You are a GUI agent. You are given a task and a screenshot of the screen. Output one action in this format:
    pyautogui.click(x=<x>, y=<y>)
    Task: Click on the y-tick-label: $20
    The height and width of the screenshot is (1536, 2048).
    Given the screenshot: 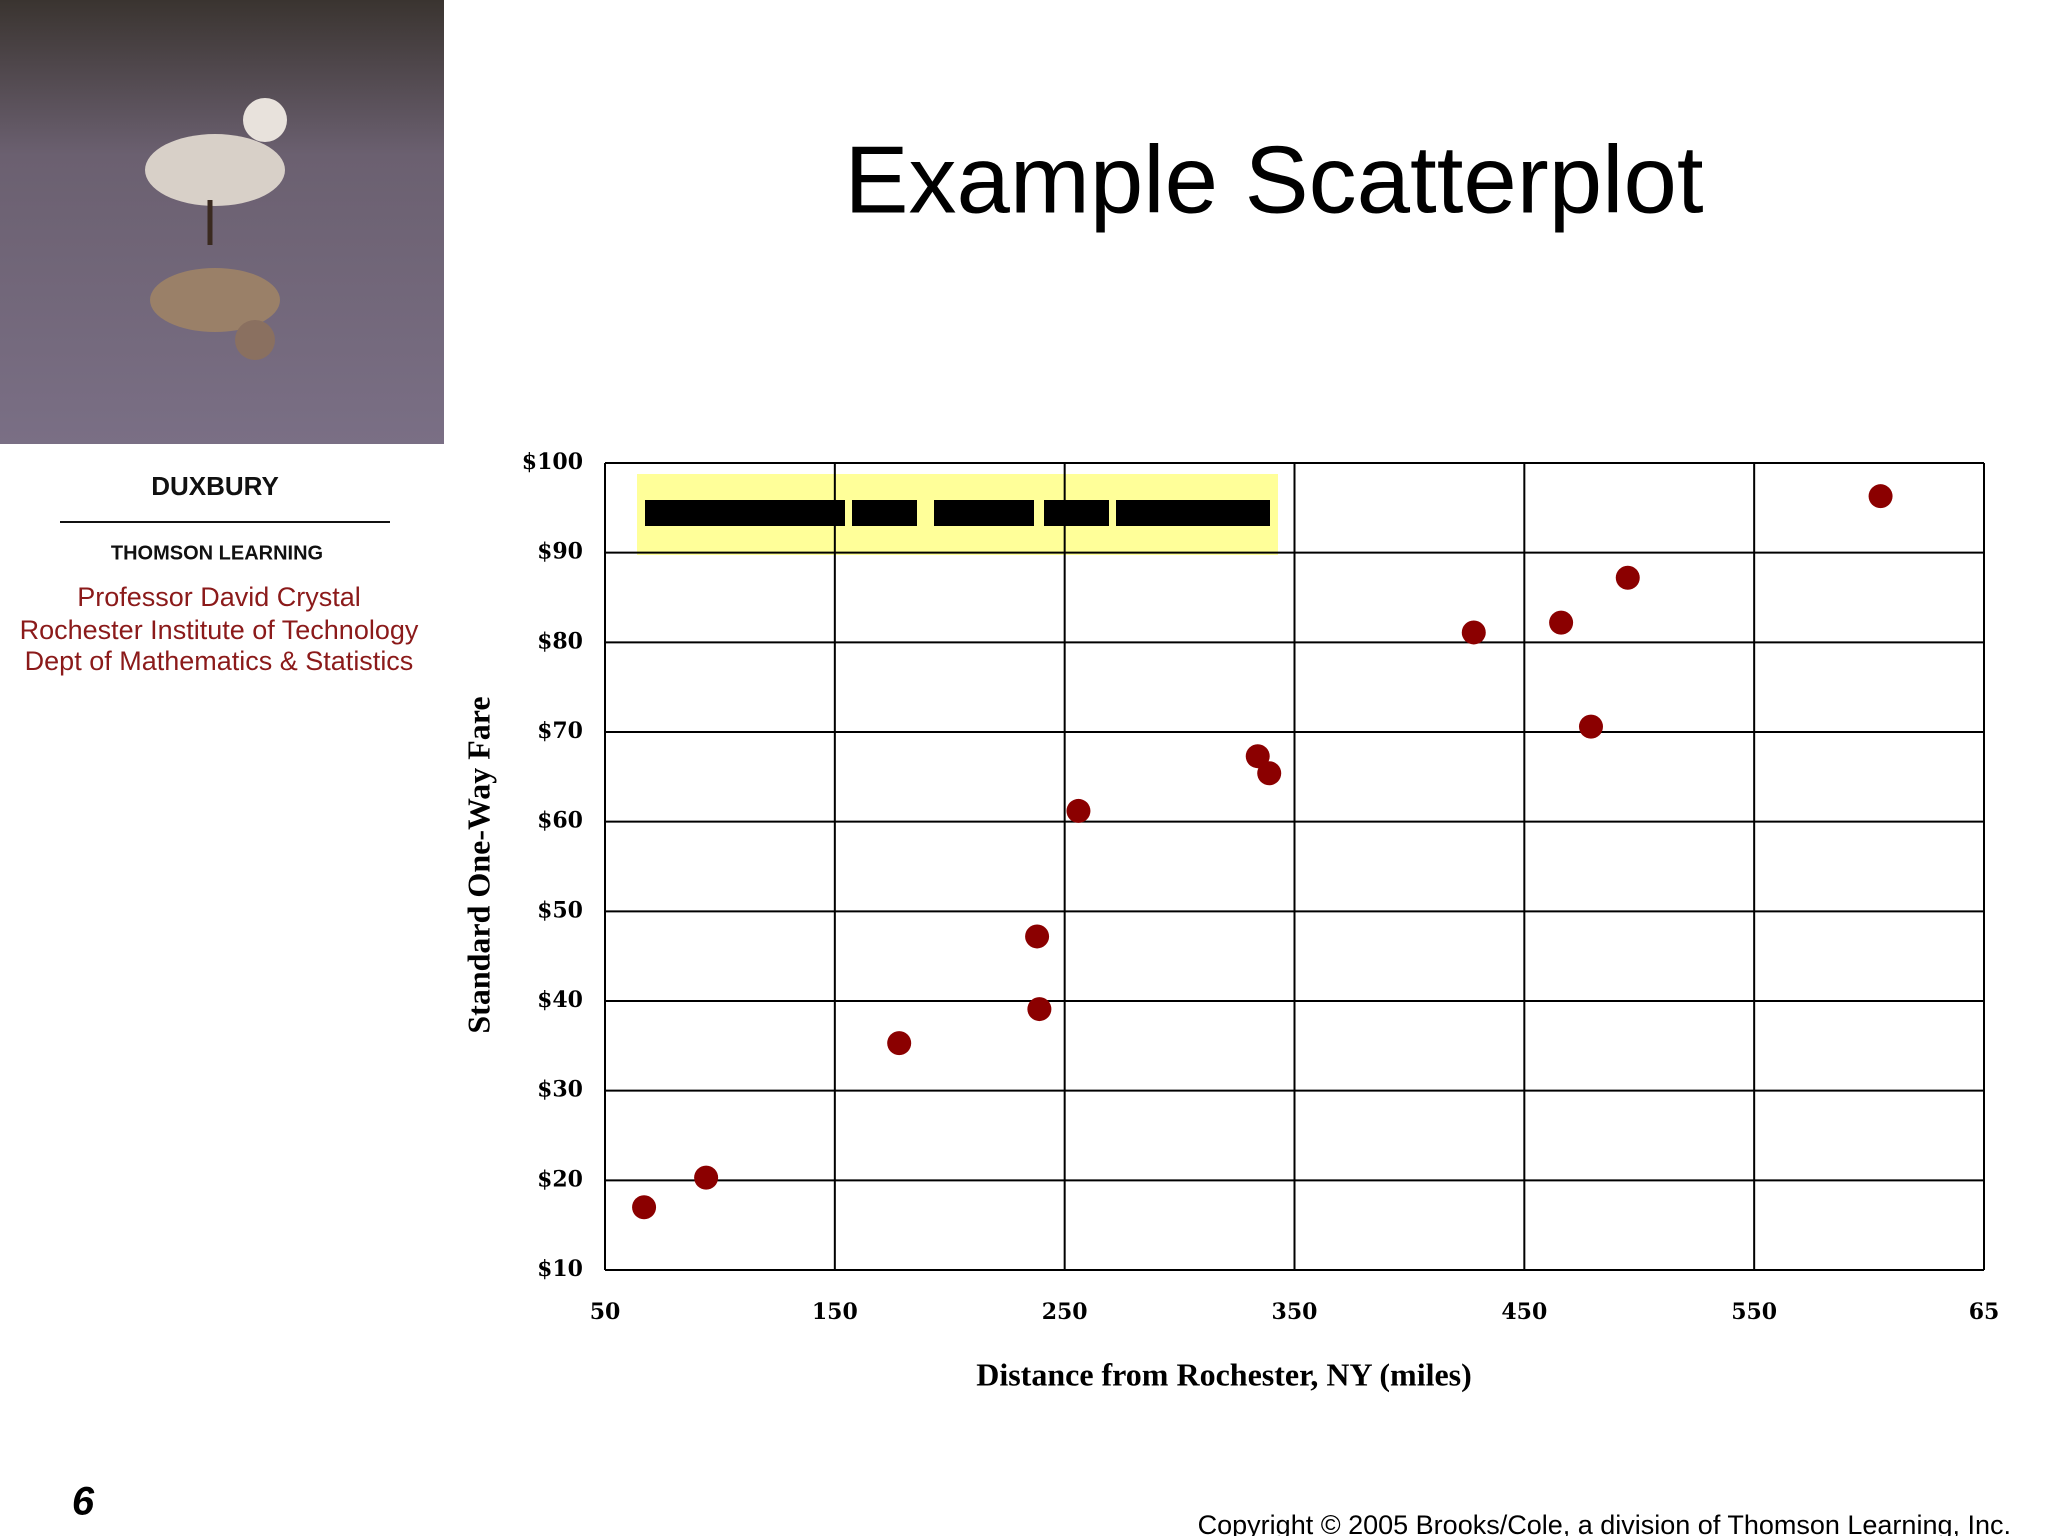 What is the action you would take?
    pyautogui.click(x=560, y=1179)
    